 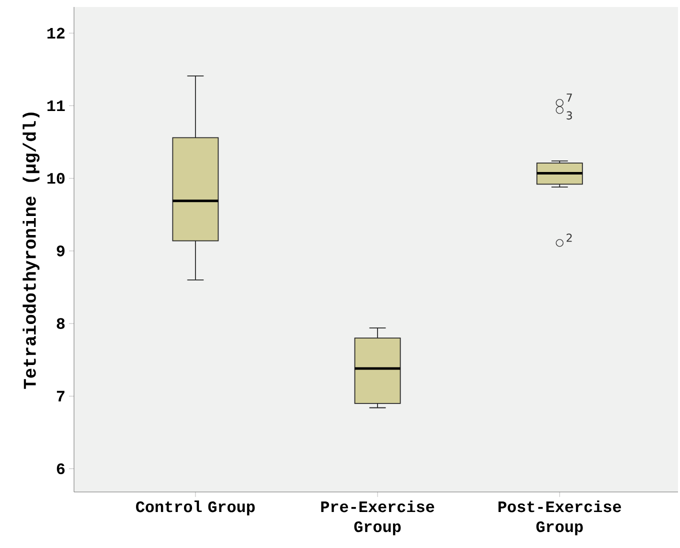 What do you see at coordinates (60, 396) in the screenshot?
I see `y-tick-label: 7` at bounding box center [60, 396].